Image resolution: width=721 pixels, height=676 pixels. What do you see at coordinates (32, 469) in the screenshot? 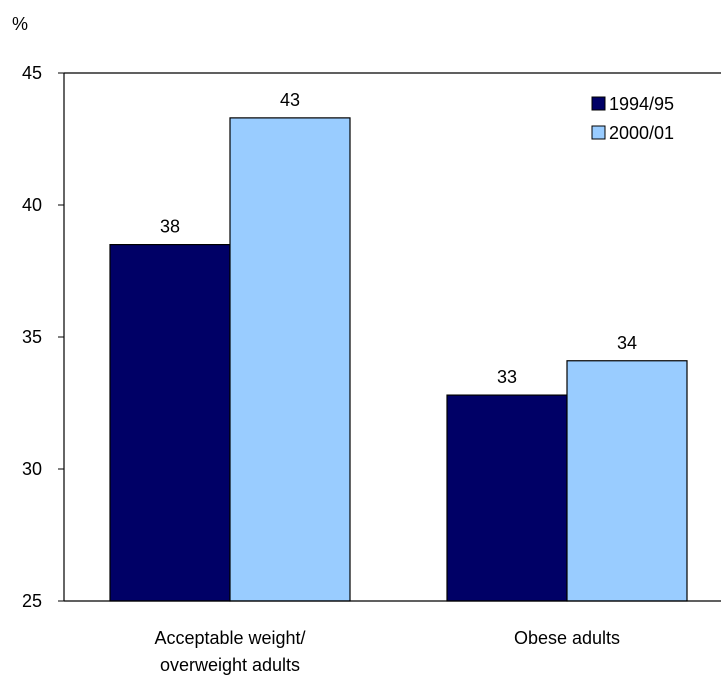
I see `y-tick-label: 30` at bounding box center [32, 469].